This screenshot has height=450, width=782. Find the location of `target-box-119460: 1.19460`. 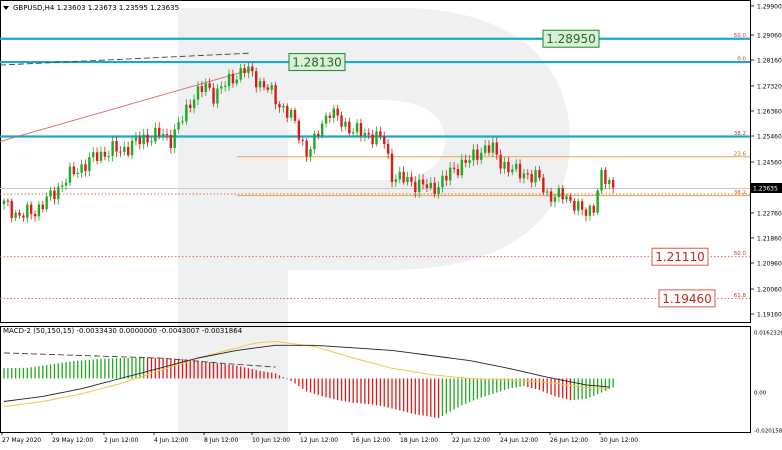

target-box-119460: 1.19460 is located at coordinates (687, 298).